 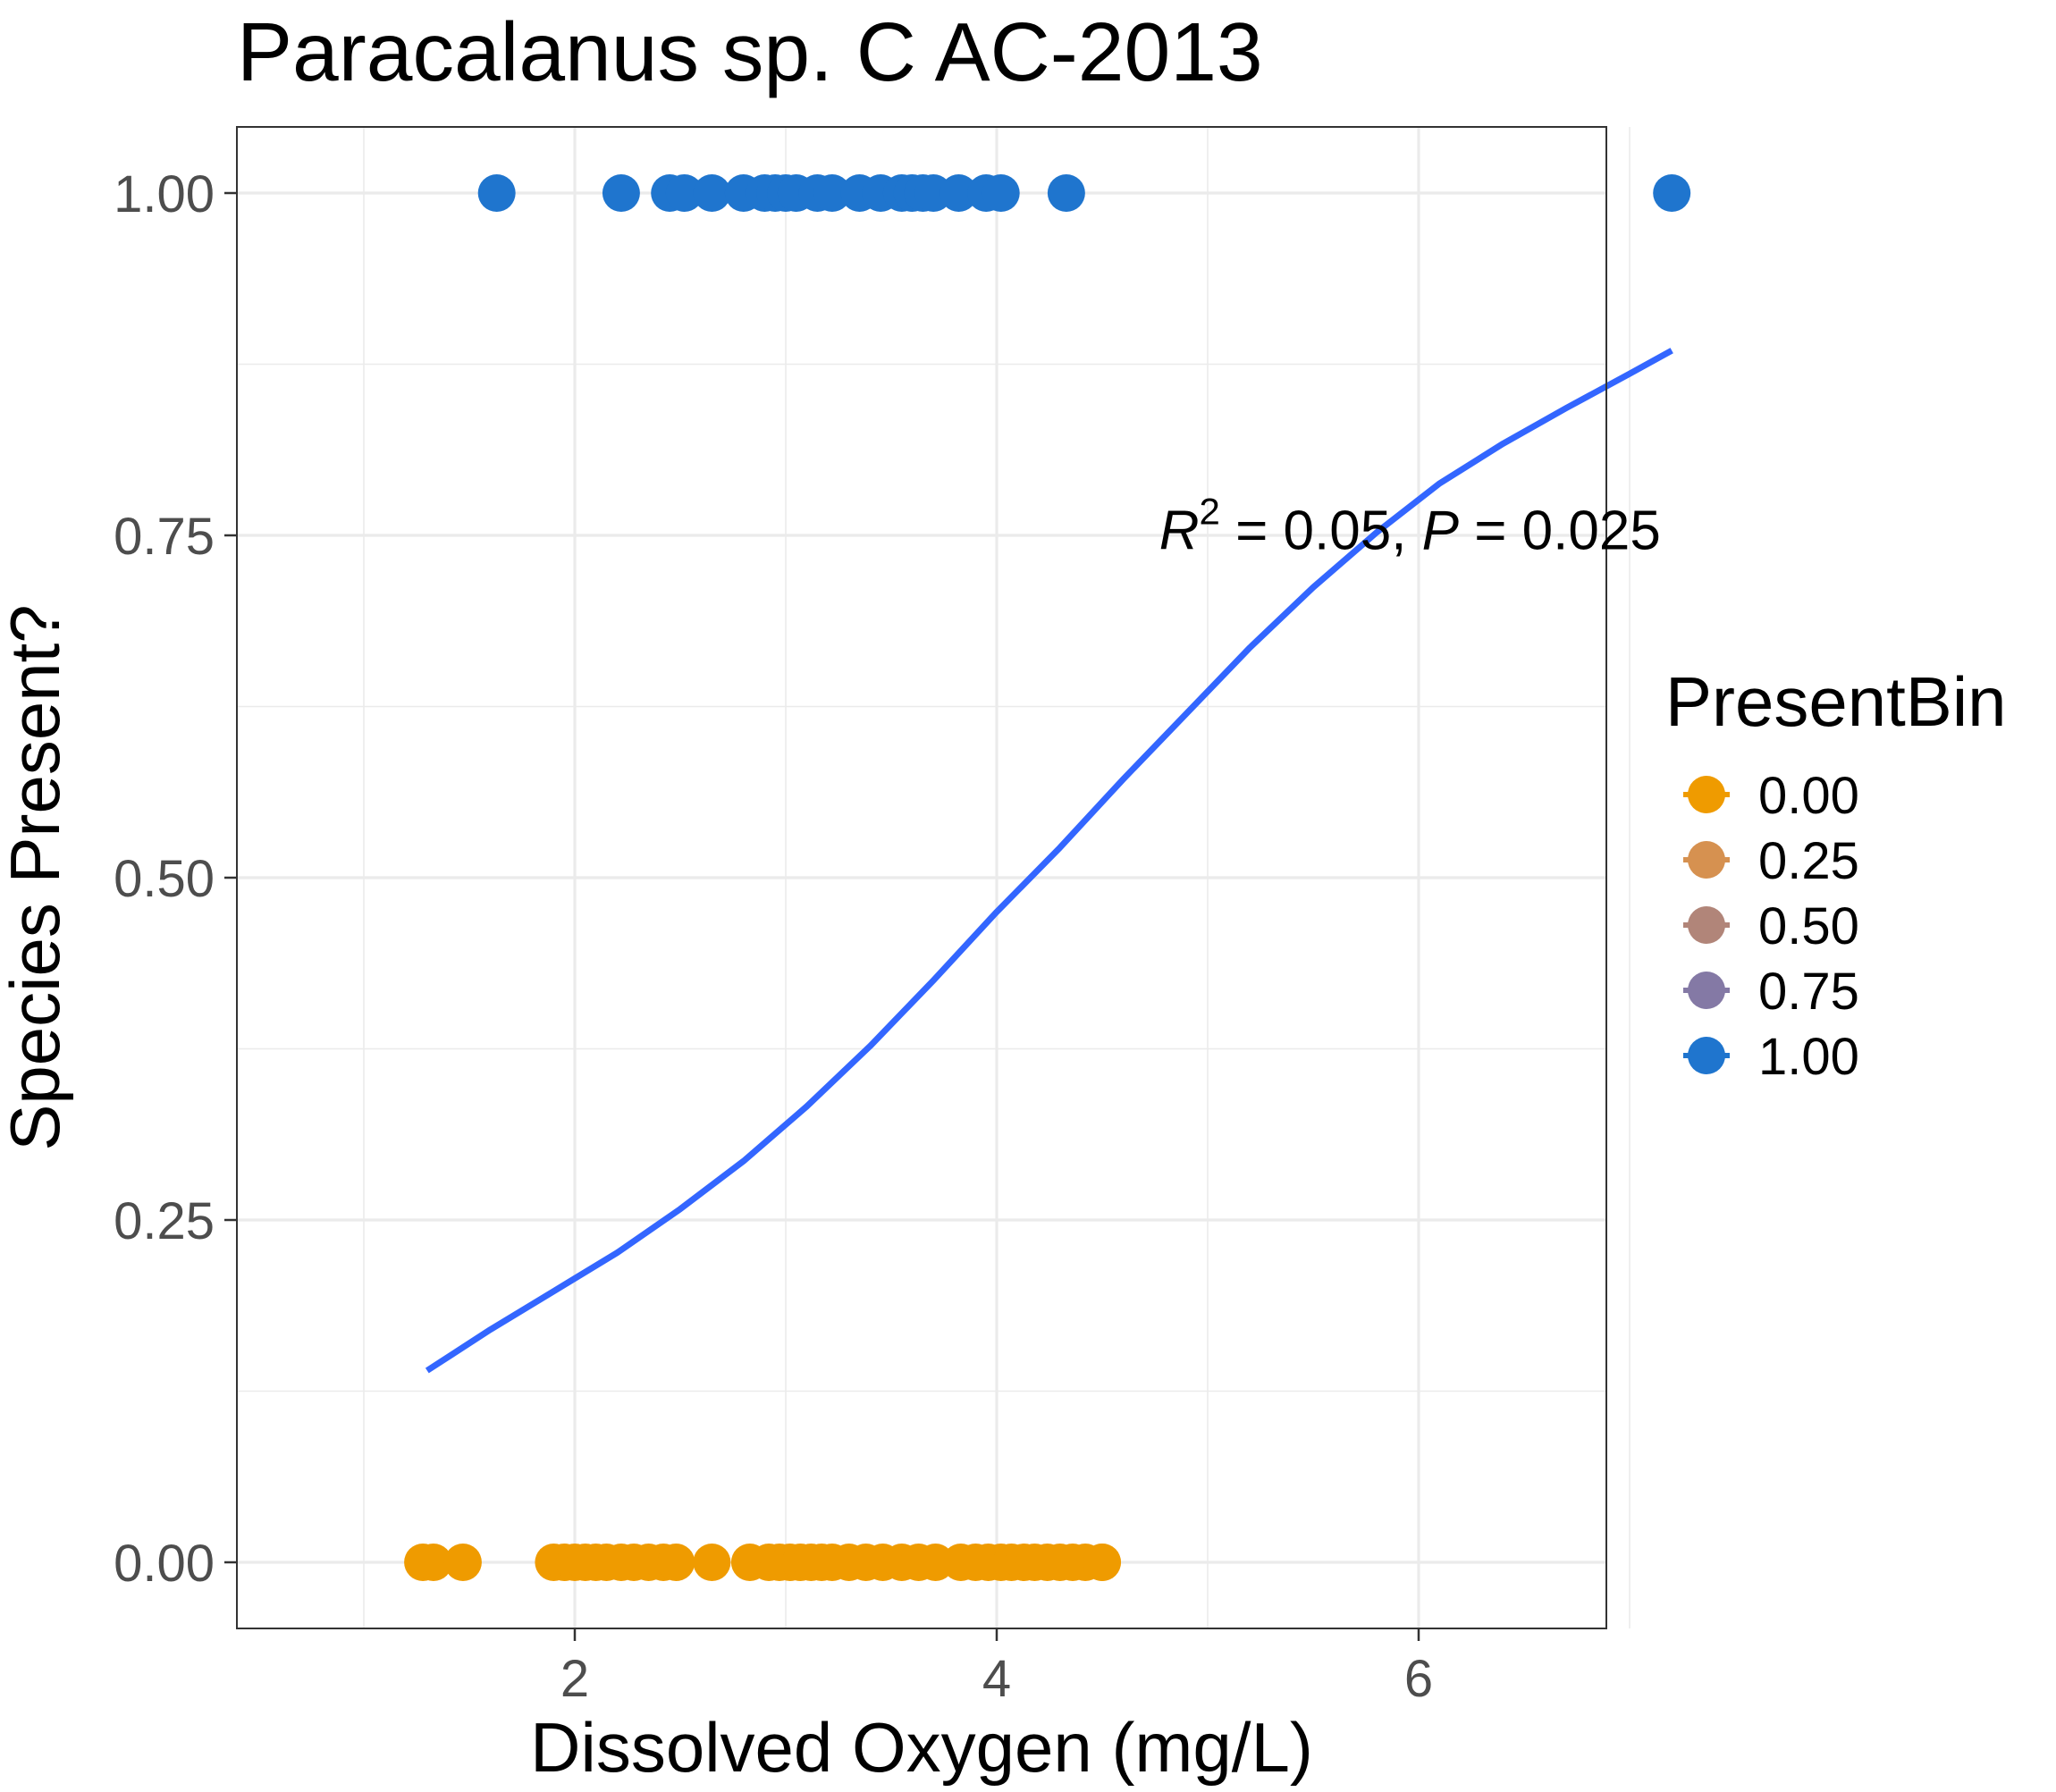 I want to click on legend-title: PresentBin, so click(x=1836, y=702).